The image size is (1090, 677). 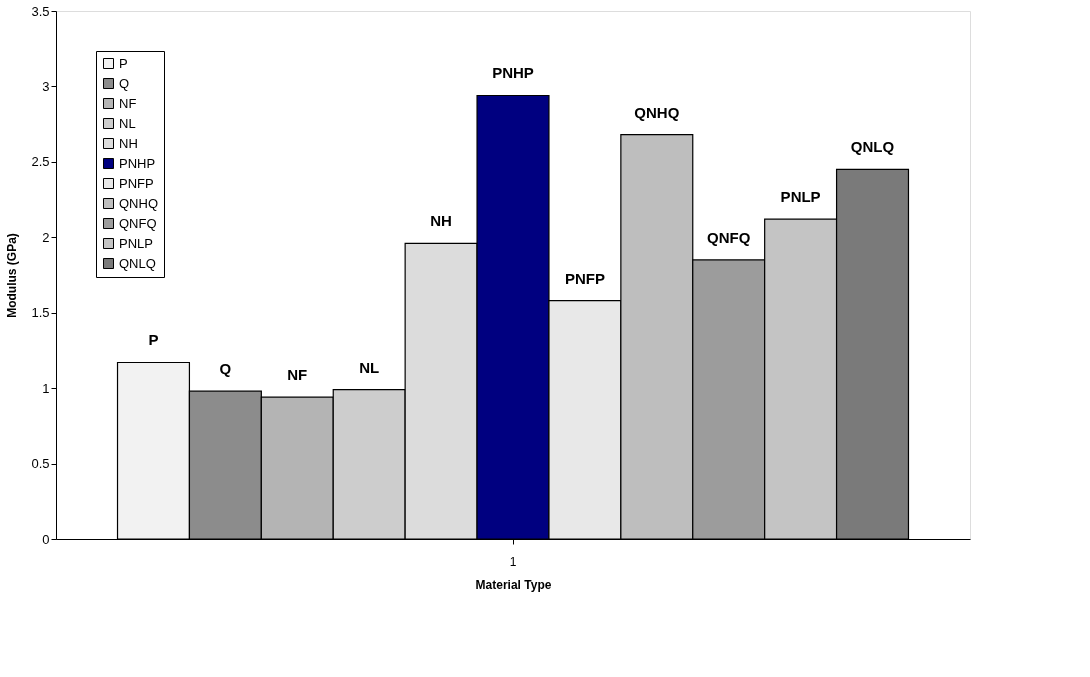 I want to click on y-tick-label: 0.5, so click(x=40, y=464).